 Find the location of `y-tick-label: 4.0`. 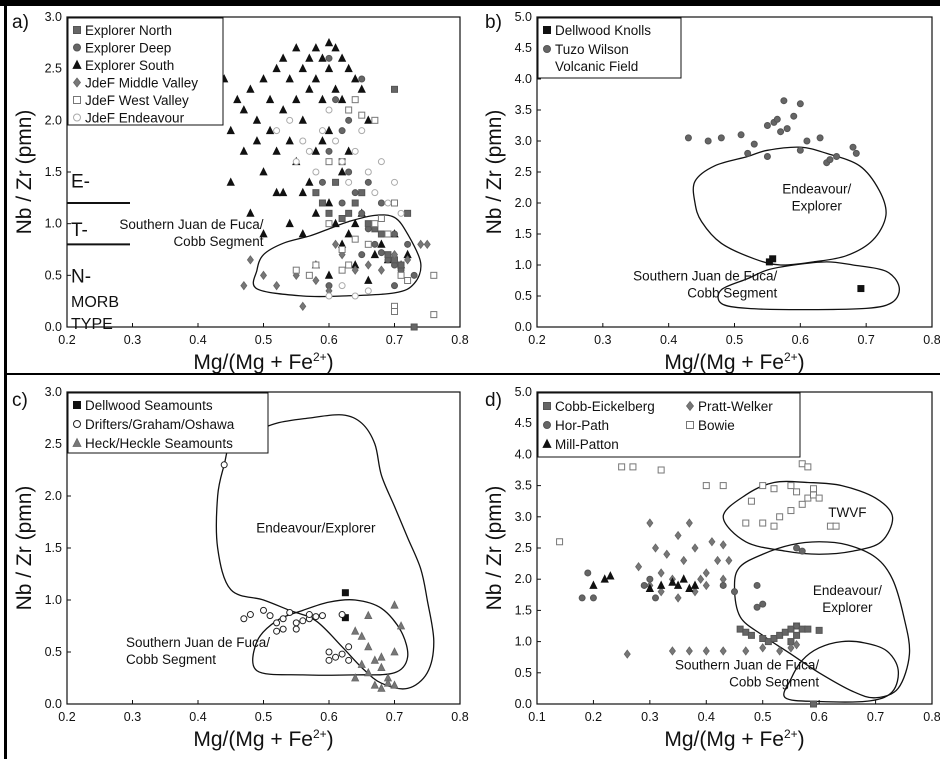

y-tick-label: 4.0 is located at coordinates (523, 79).